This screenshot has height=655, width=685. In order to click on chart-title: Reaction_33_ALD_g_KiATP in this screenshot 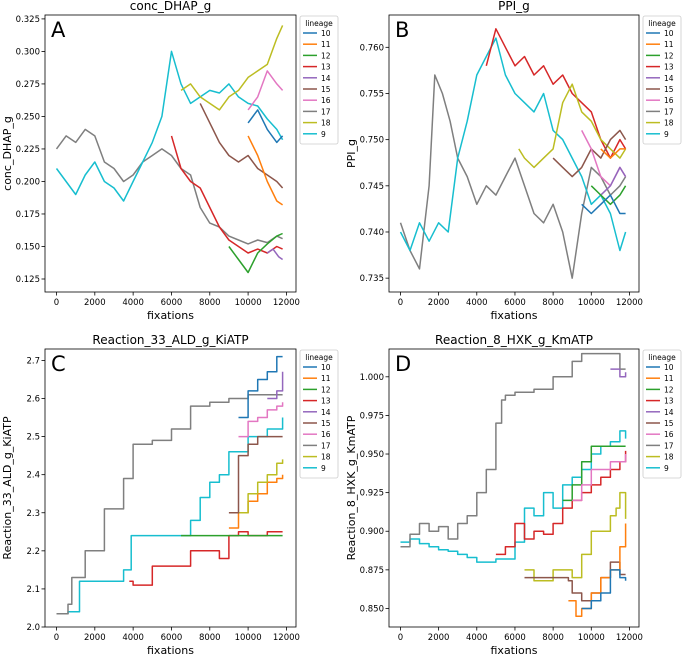, I will do `click(170, 340)`.